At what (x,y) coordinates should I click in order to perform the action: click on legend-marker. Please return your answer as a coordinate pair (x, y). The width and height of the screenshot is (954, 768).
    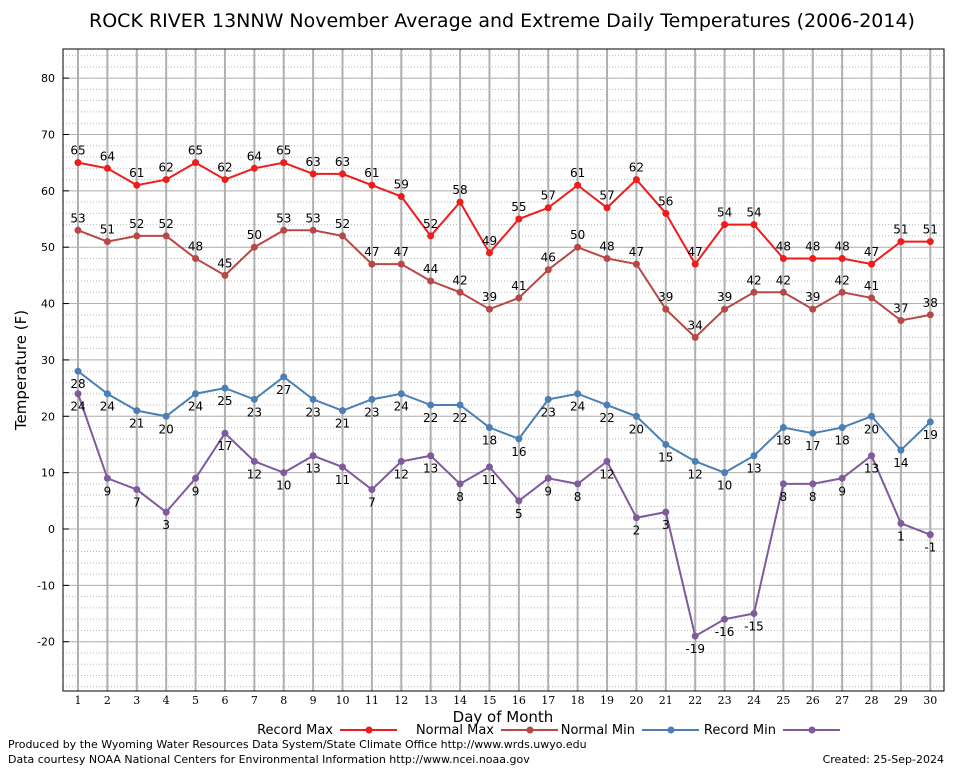
    Looking at the image, I should click on (671, 730).